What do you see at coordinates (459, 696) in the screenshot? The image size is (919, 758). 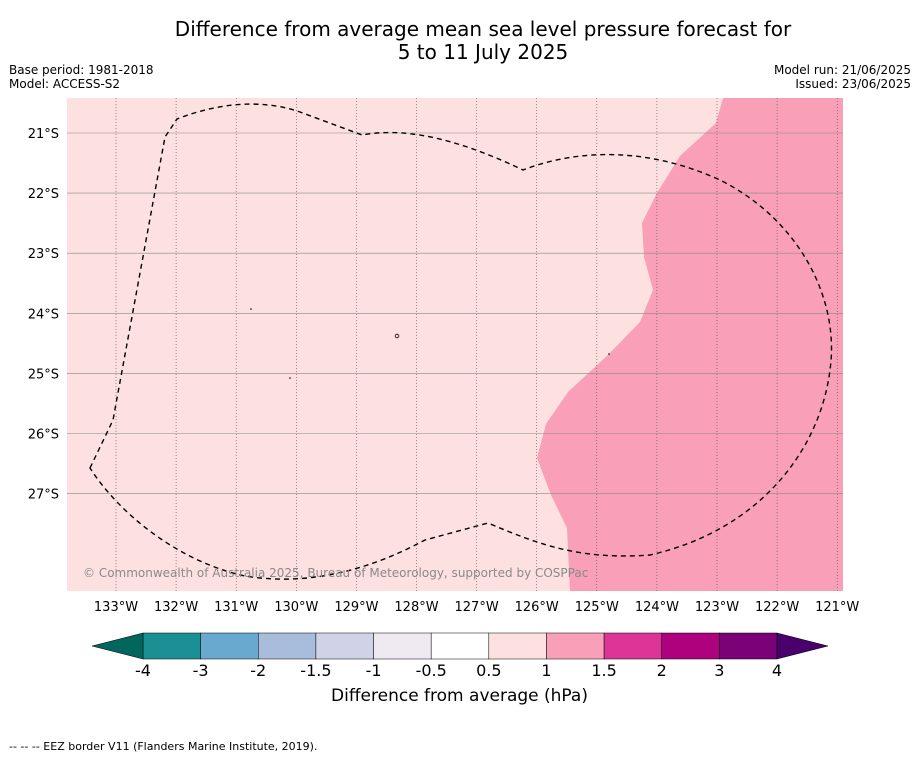 I see `colorbar-label: Difference from average (hPa)` at bounding box center [459, 696].